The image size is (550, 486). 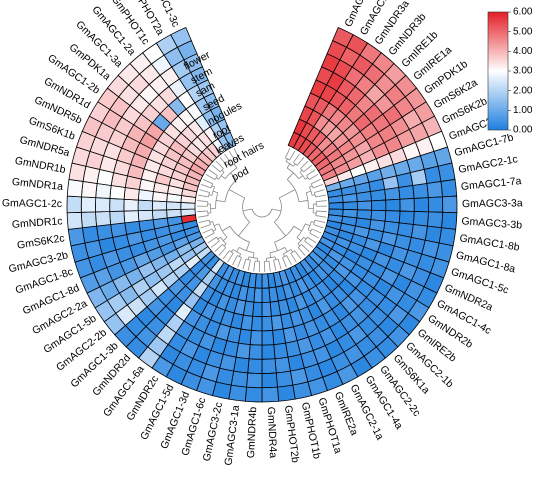 I want to click on heatmap-cell-GmNDR1c-root-hairs, so click(x=88, y=220).